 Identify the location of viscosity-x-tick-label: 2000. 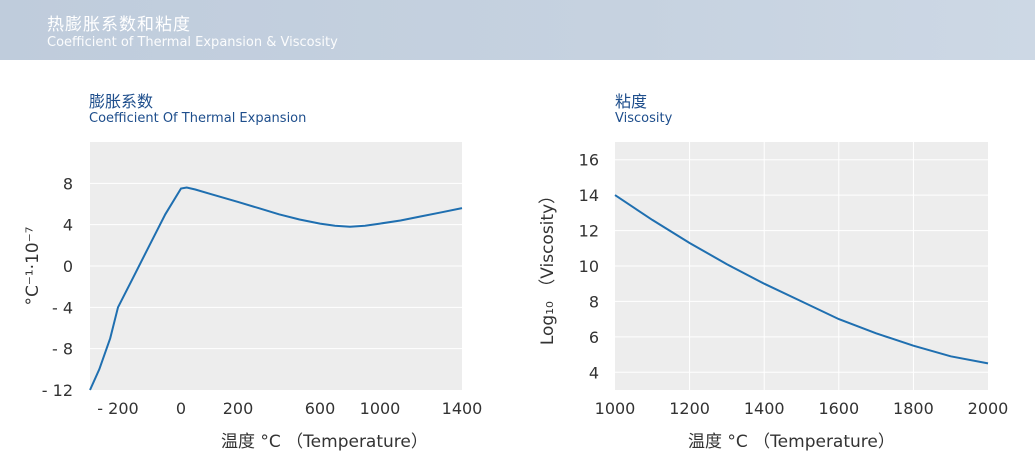
(988, 408).